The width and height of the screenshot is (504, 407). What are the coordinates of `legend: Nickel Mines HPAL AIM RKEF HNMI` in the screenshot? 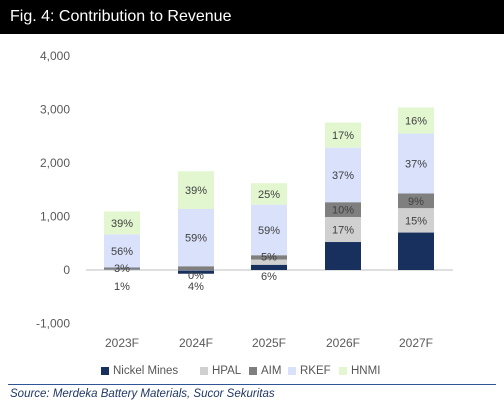 It's located at (252, 371).